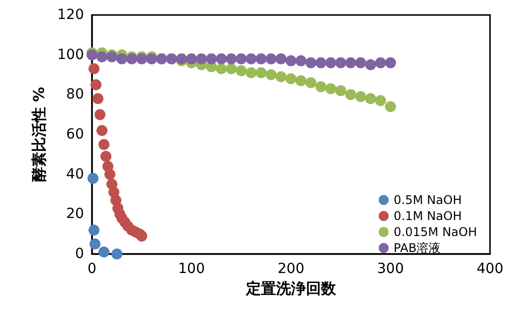 This screenshot has height=321, width=512. I want to click on y-tick-label: 120, so click(70, 15).